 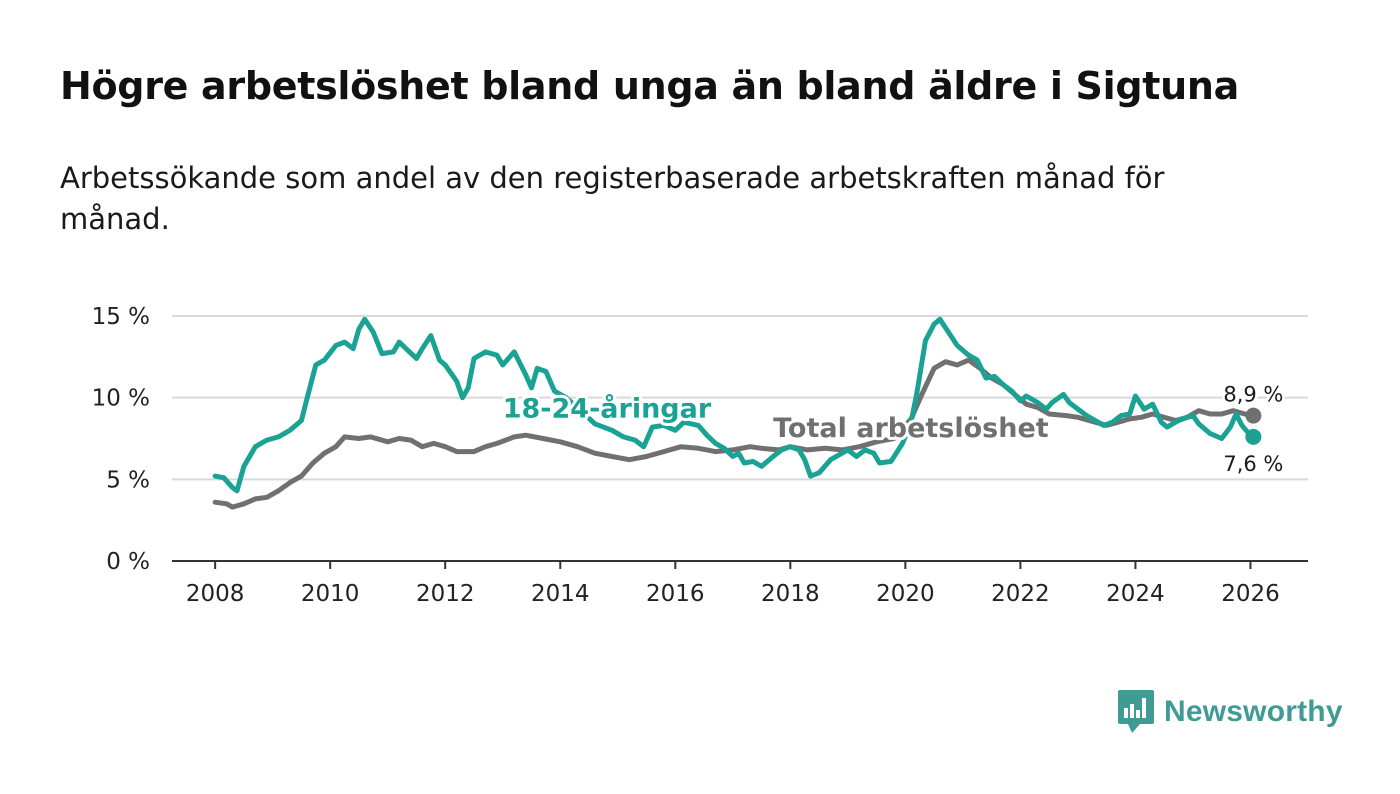 What do you see at coordinates (675, 594) in the screenshot?
I see `x-tick-label: 2016` at bounding box center [675, 594].